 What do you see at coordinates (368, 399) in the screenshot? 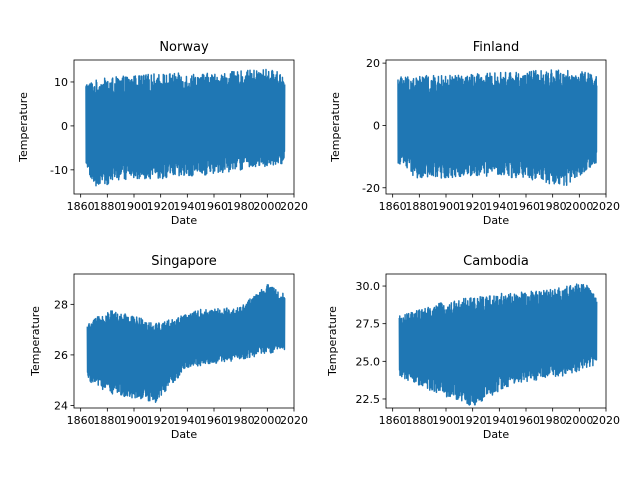
I see `y-tick-label: 22.5` at bounding box center [368, 399].